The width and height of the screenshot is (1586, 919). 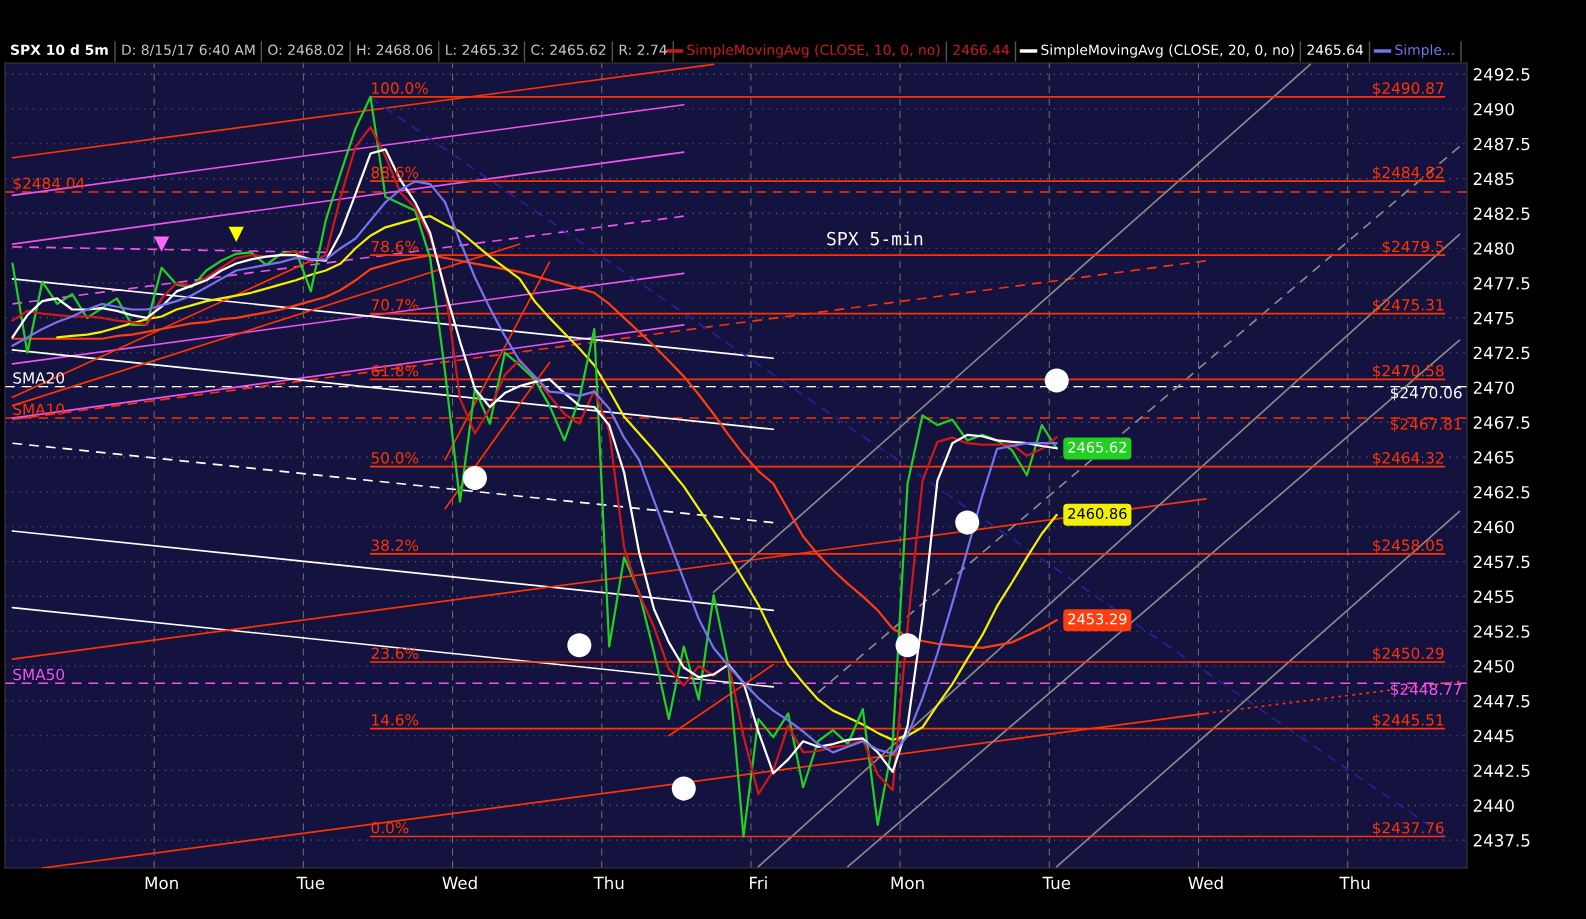 I want to click on data-label: $2479.5, so click(x=1413, y=247).